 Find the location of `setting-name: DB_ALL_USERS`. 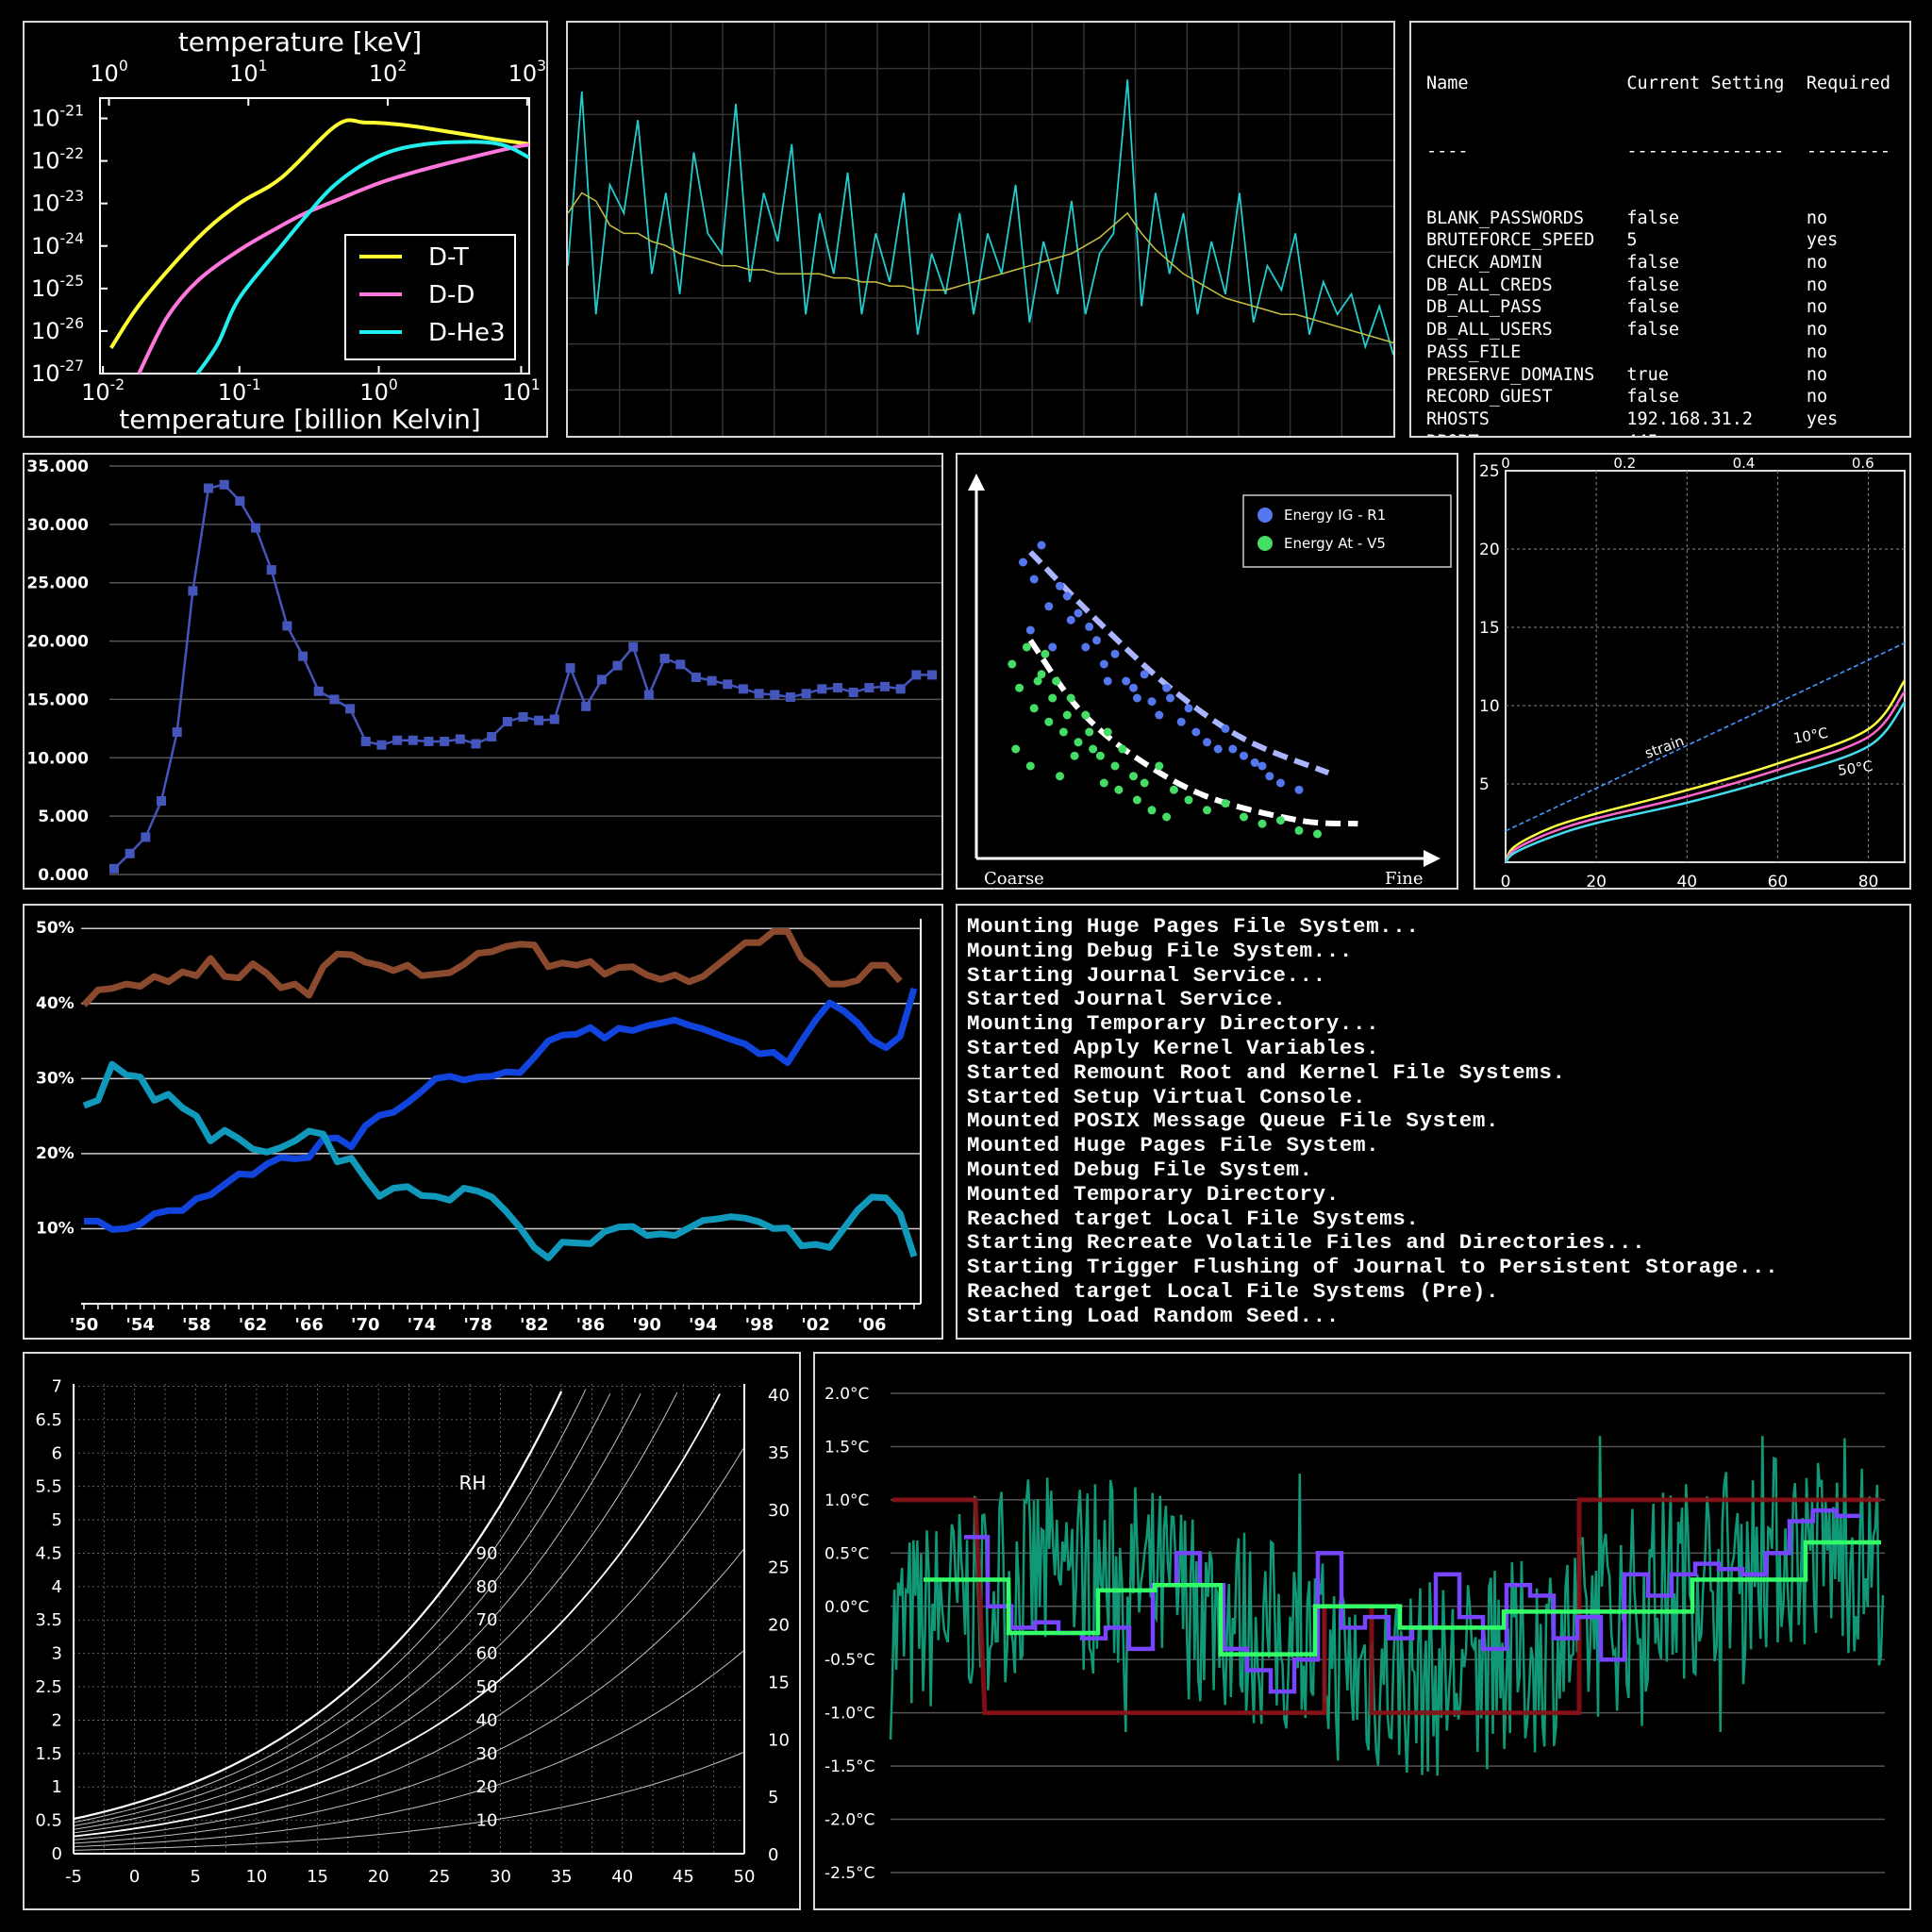

setting-name: DB_ALL_USERS is located at coordinates (1490, 331).